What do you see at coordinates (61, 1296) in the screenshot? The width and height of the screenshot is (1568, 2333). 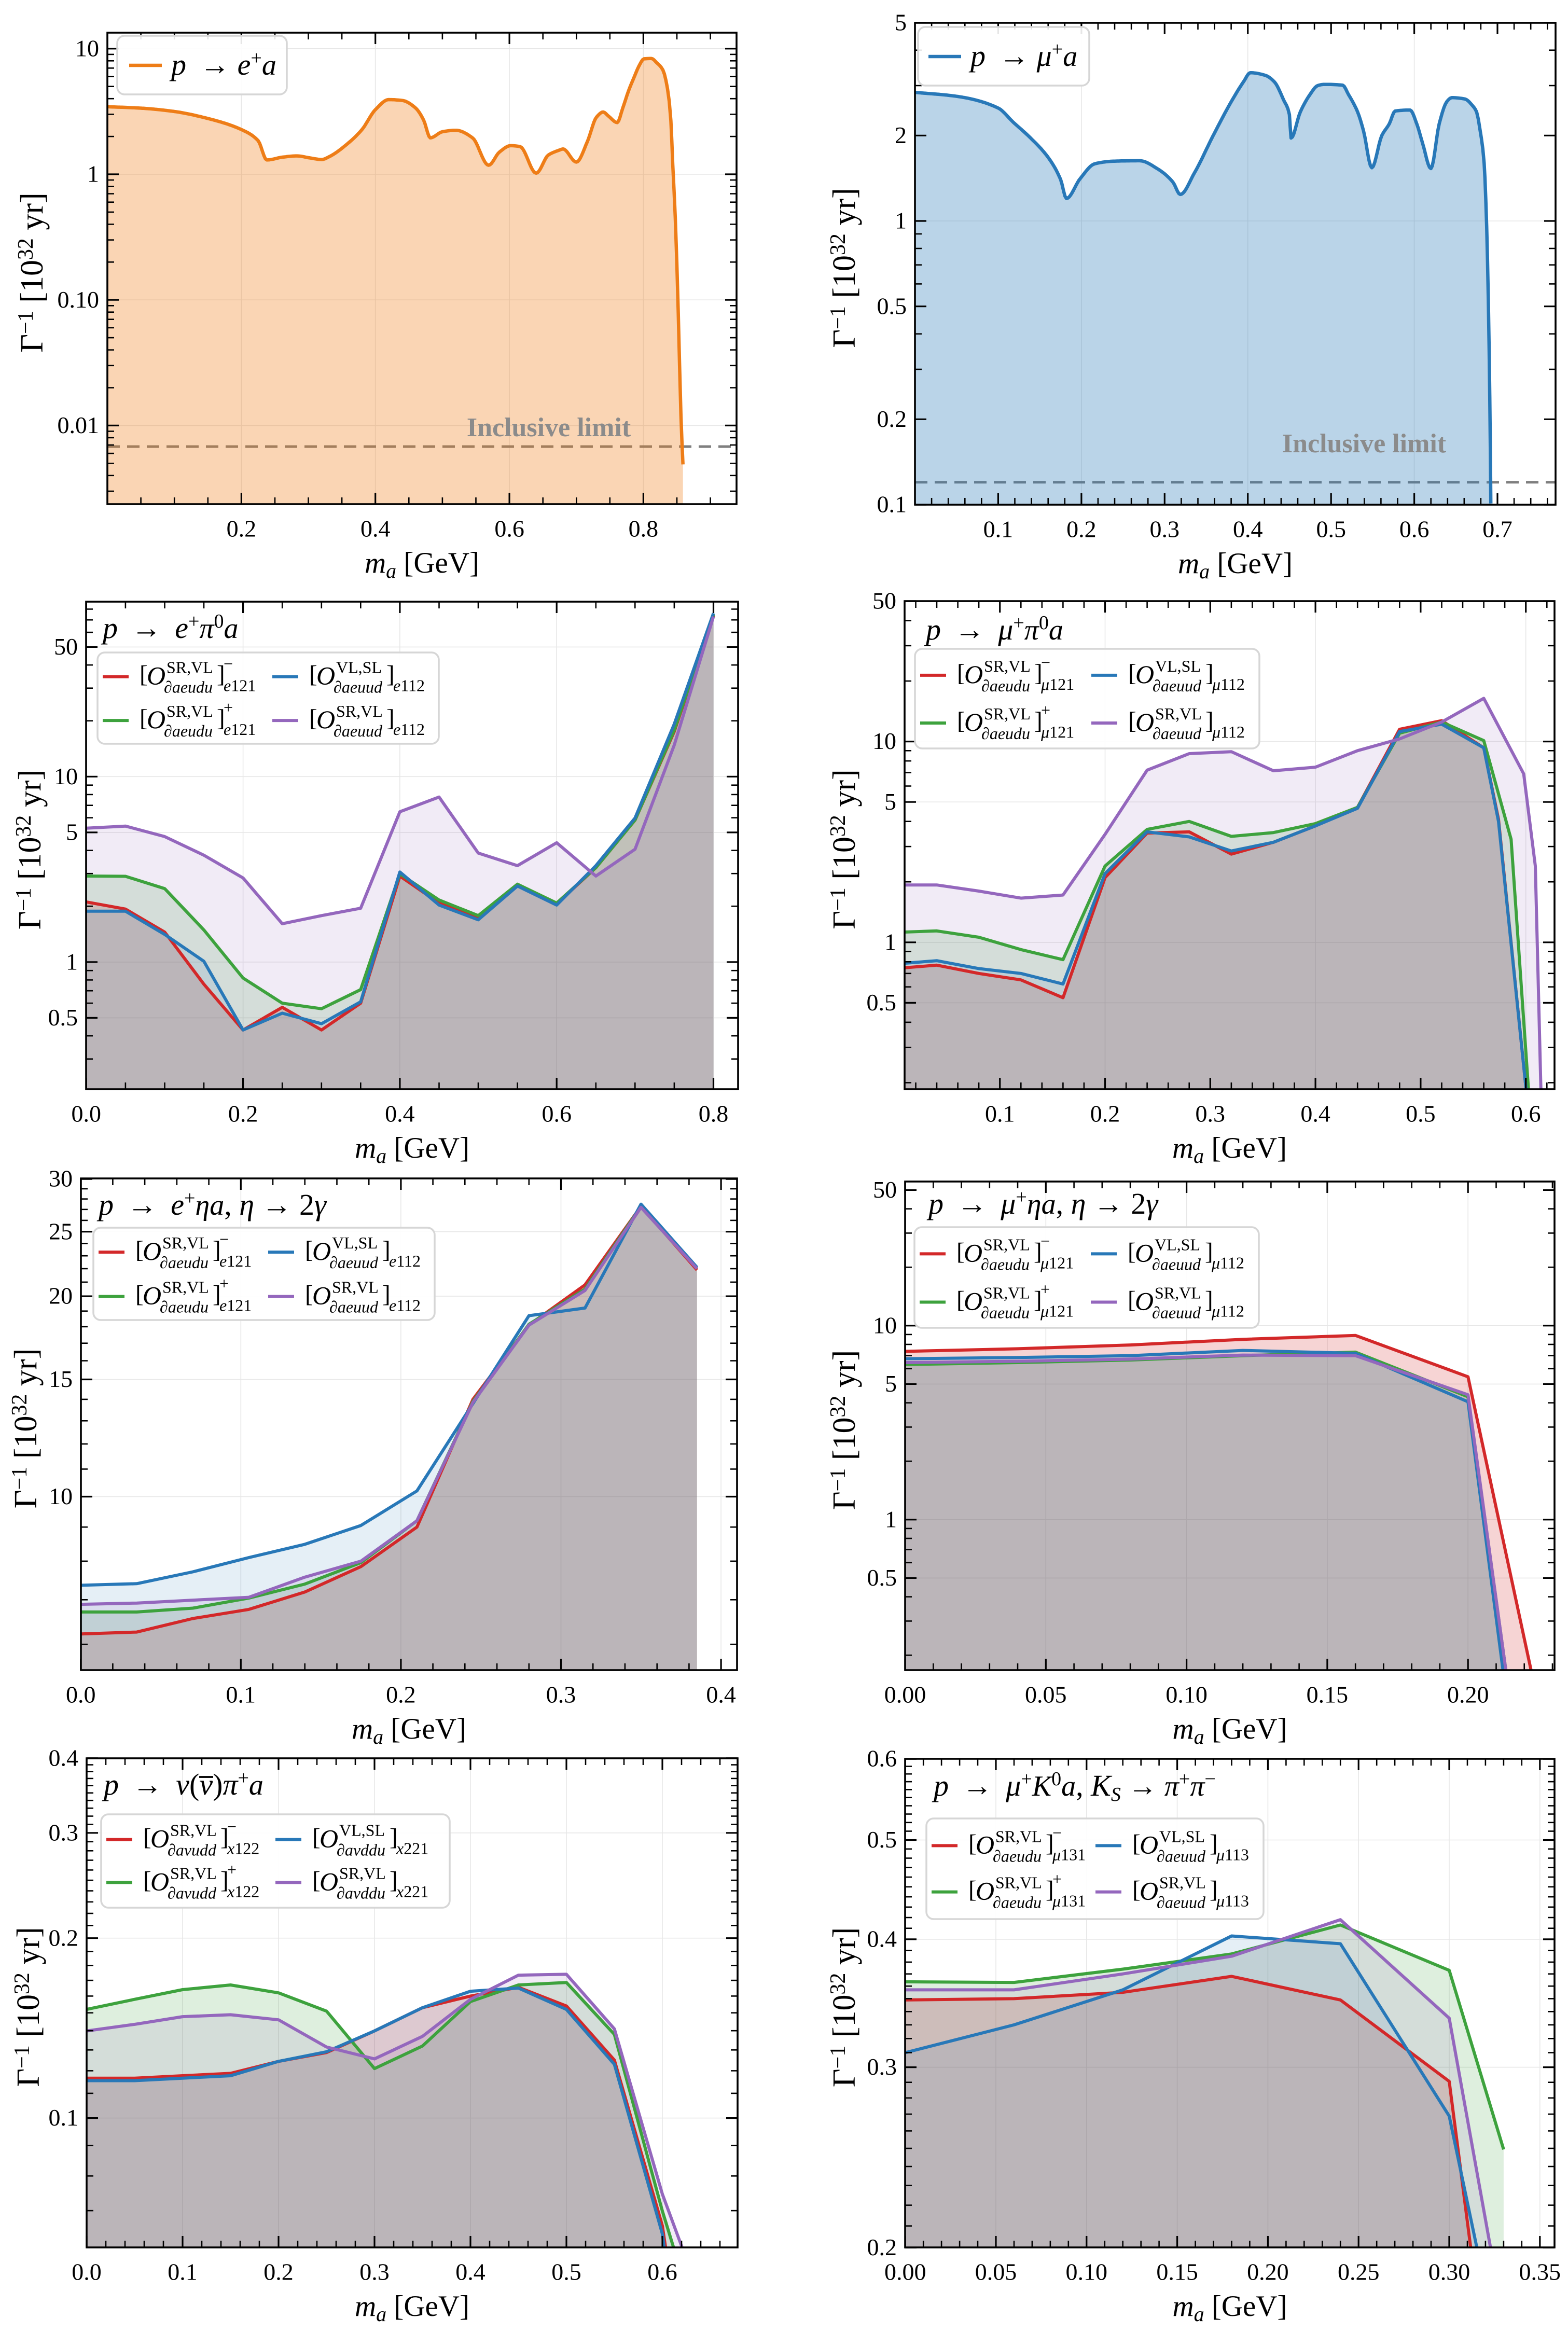 I see `svg-text: 20` at bounding box center [61, 1296].